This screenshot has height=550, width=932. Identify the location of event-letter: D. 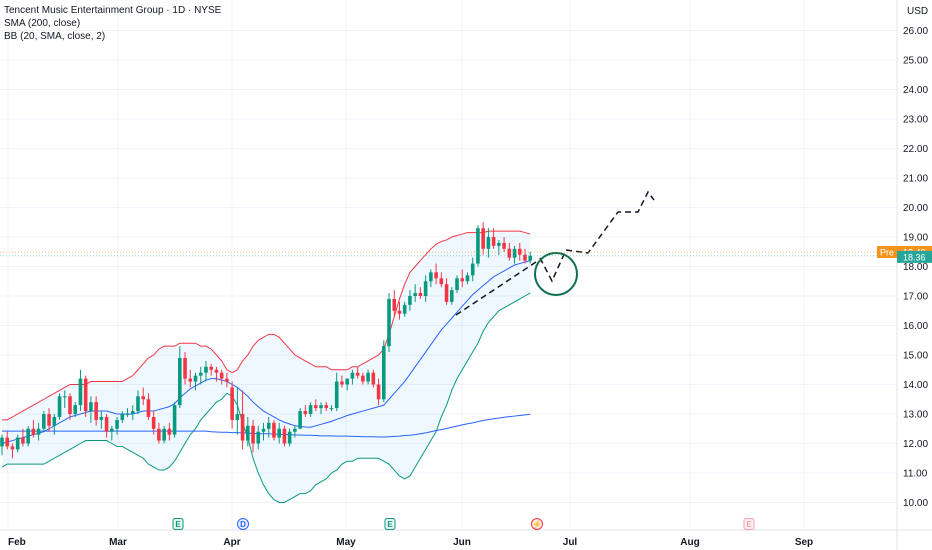
(243, 524).